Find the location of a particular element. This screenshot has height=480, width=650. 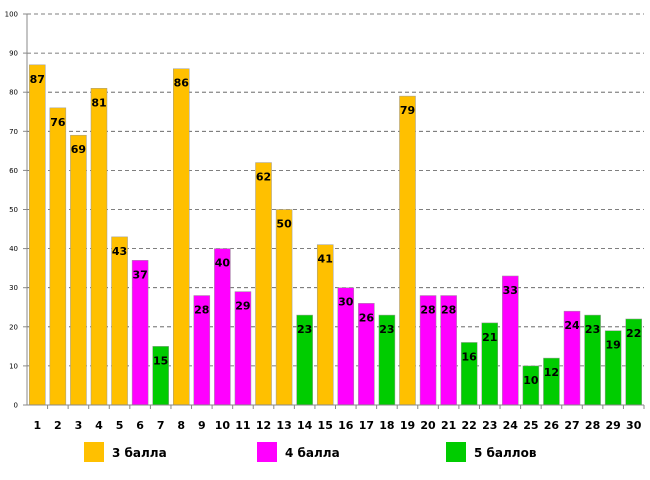

x-tick-label: 14 is located at coordinates (305, 425).